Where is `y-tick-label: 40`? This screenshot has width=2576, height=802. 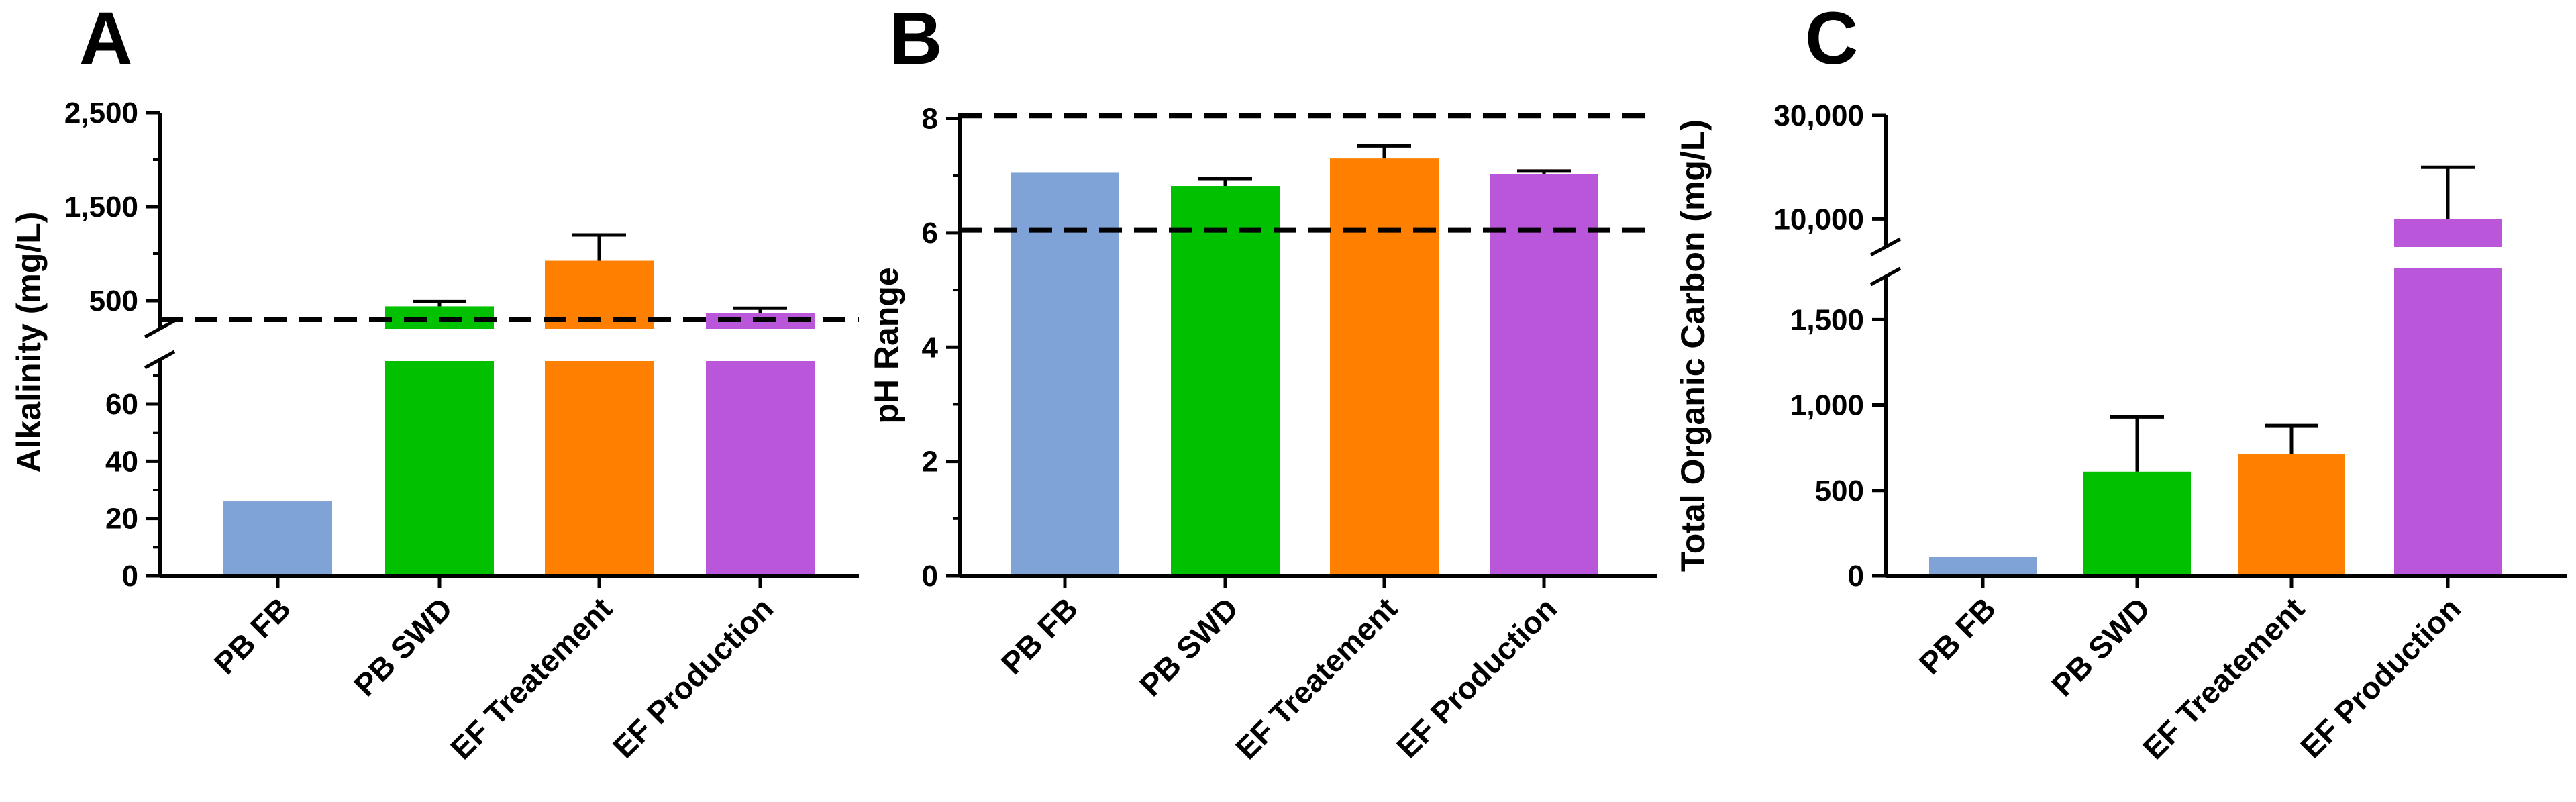 y-tick-label: 40 is located at coordinates (121, 461).